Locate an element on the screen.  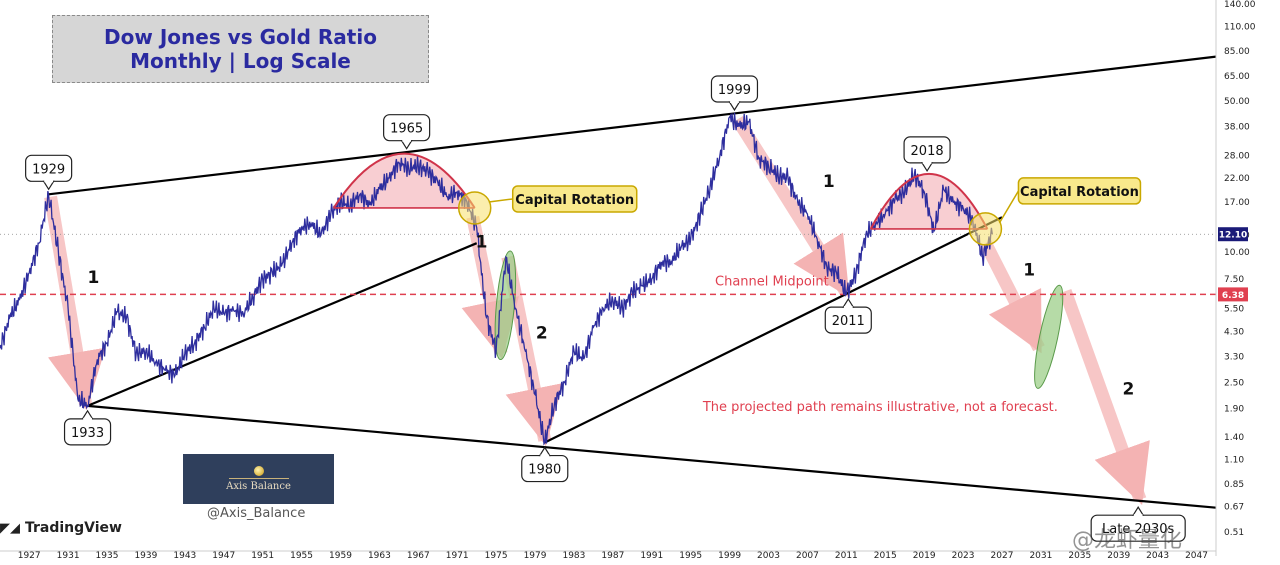
y-tick-label-10: 10.00 is located at coordinates (1237, 253).